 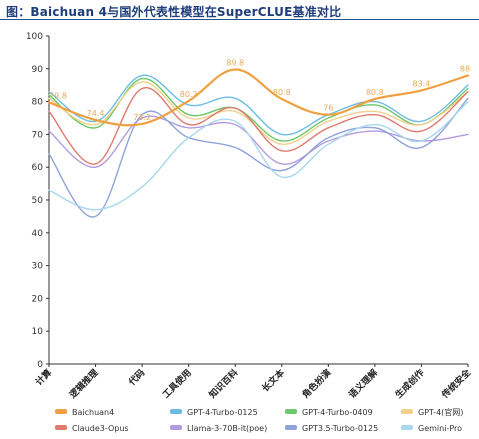 I want to click on x-tick-label: 计算, so click(x=43, y=377).